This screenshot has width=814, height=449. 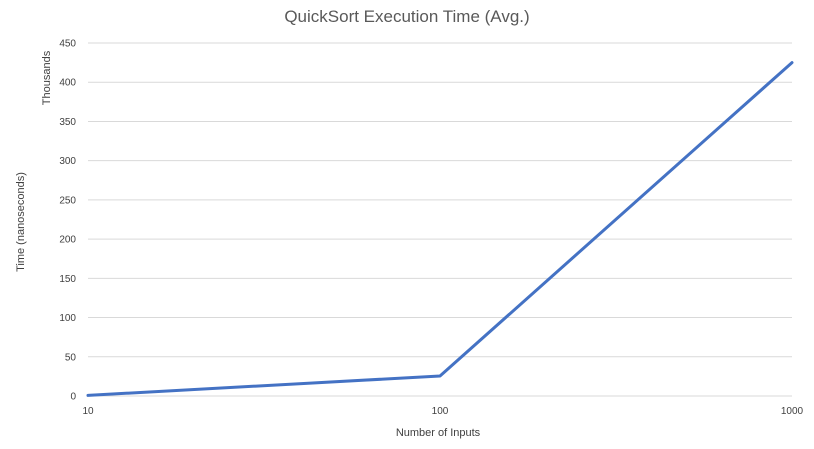 What do you see at coordinates (88, 411) in the screenshot?
I see `x-tick-label-0: 10` at bounding box center [88, 411].